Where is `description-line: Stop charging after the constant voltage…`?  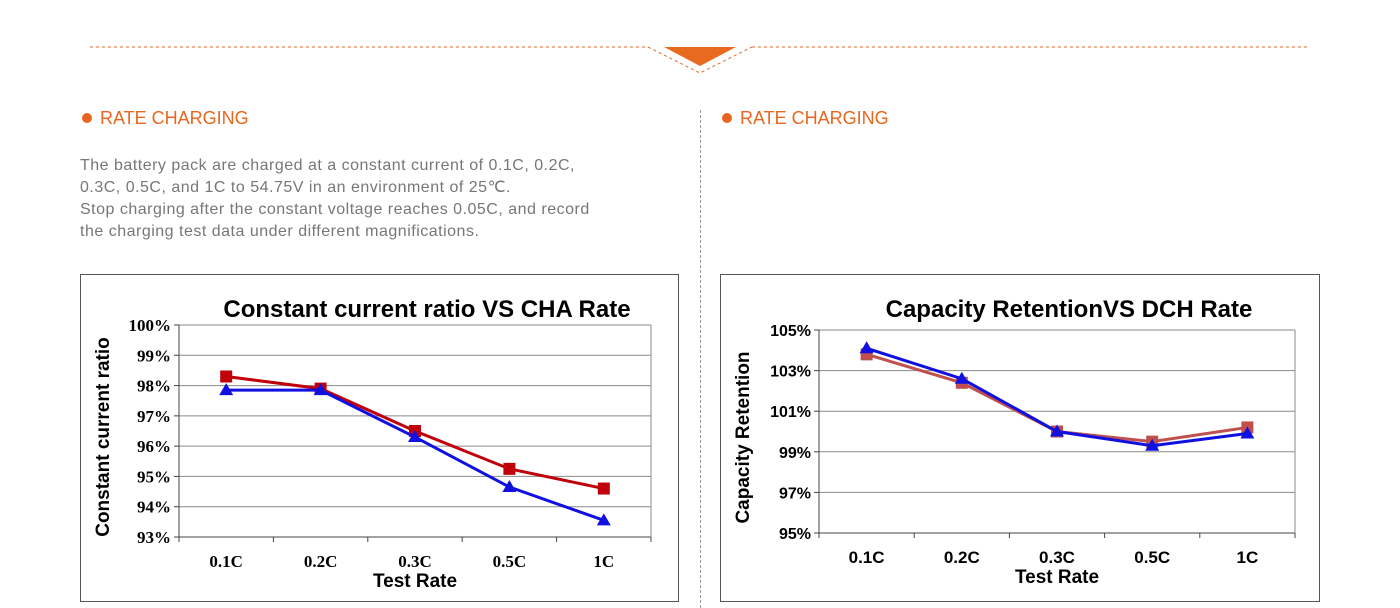
description-line: Stop charging after the constant voltage… is located at coordinates (335, 209).